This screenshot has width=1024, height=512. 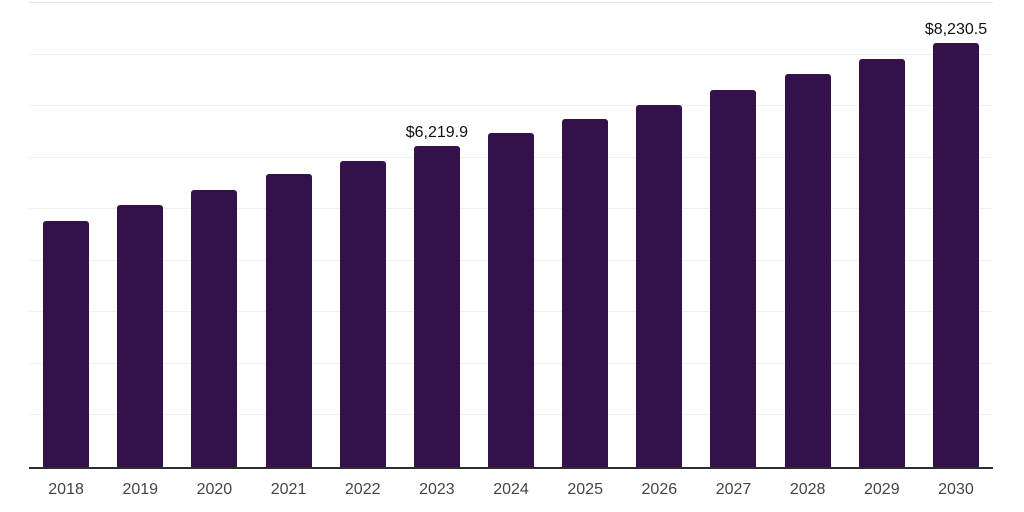 I want to click on bar-2019, so click(x=140, y=335).